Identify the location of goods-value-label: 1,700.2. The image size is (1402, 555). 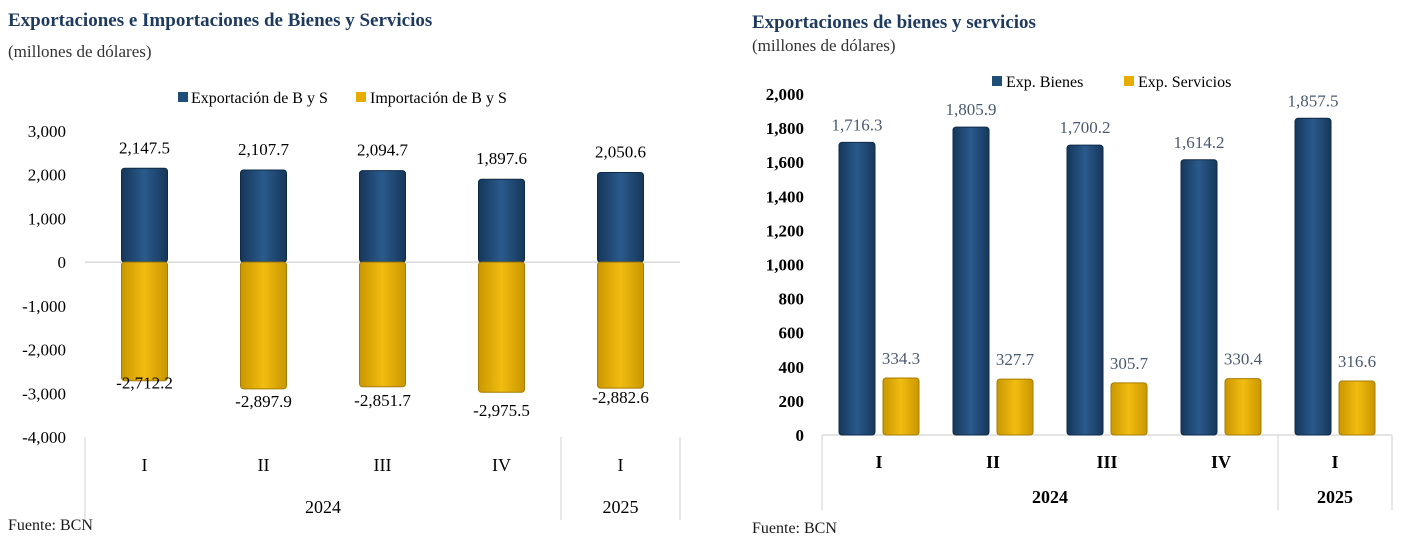
(1085, 127).